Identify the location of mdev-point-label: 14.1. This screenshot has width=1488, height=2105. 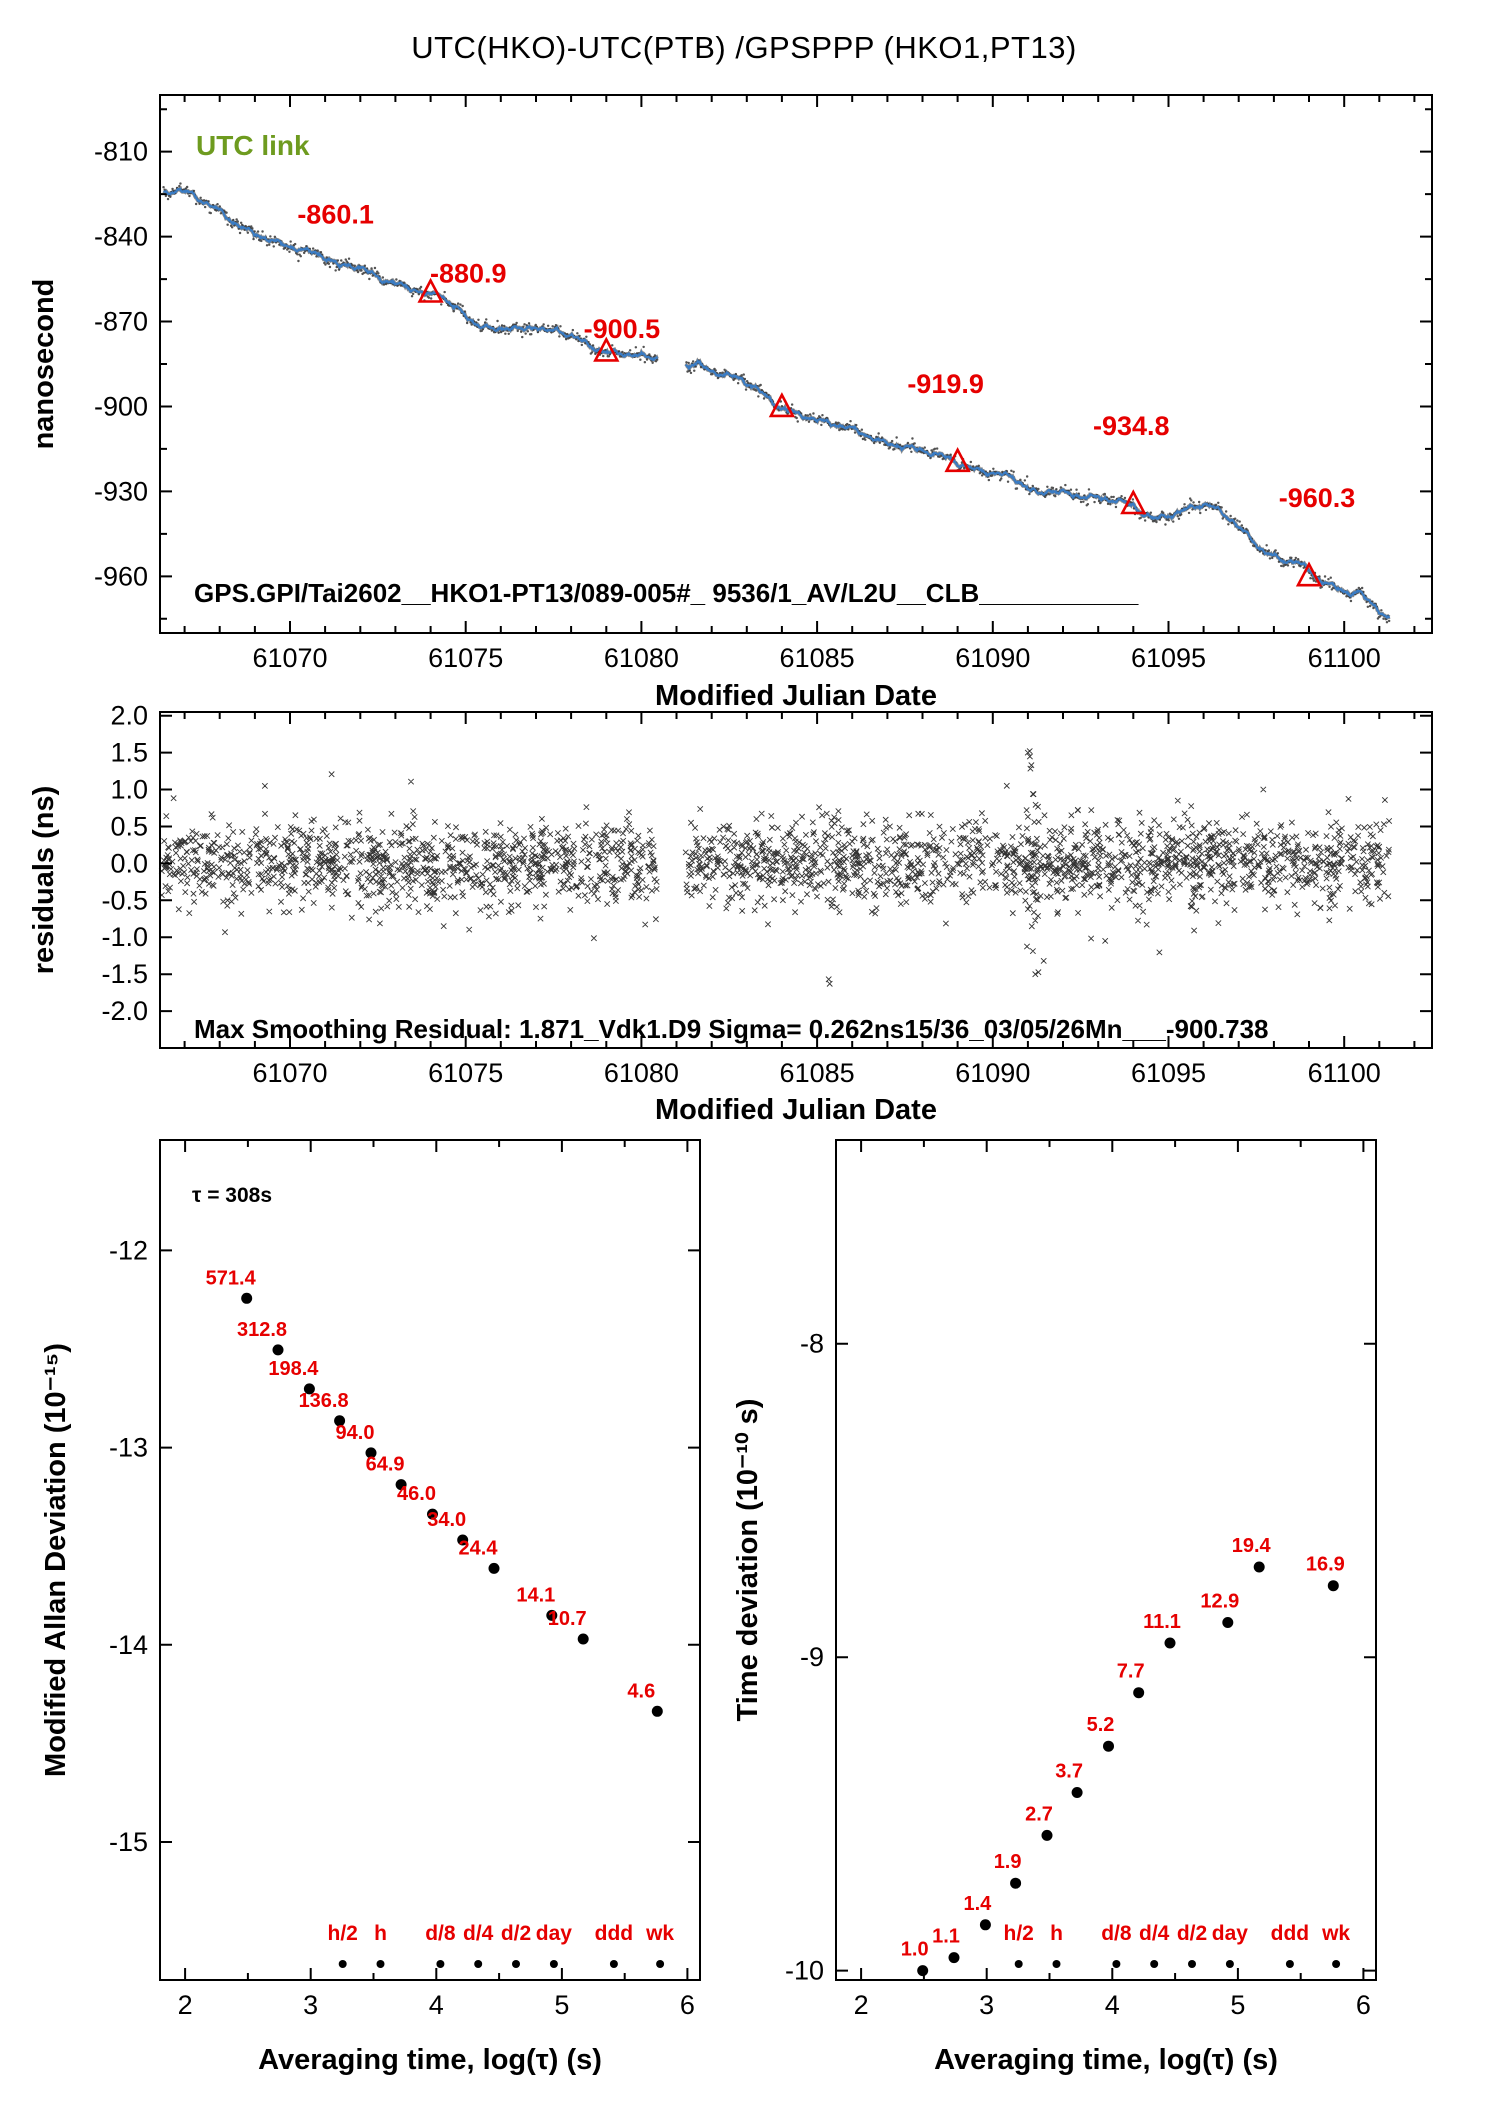
(535, 1595).